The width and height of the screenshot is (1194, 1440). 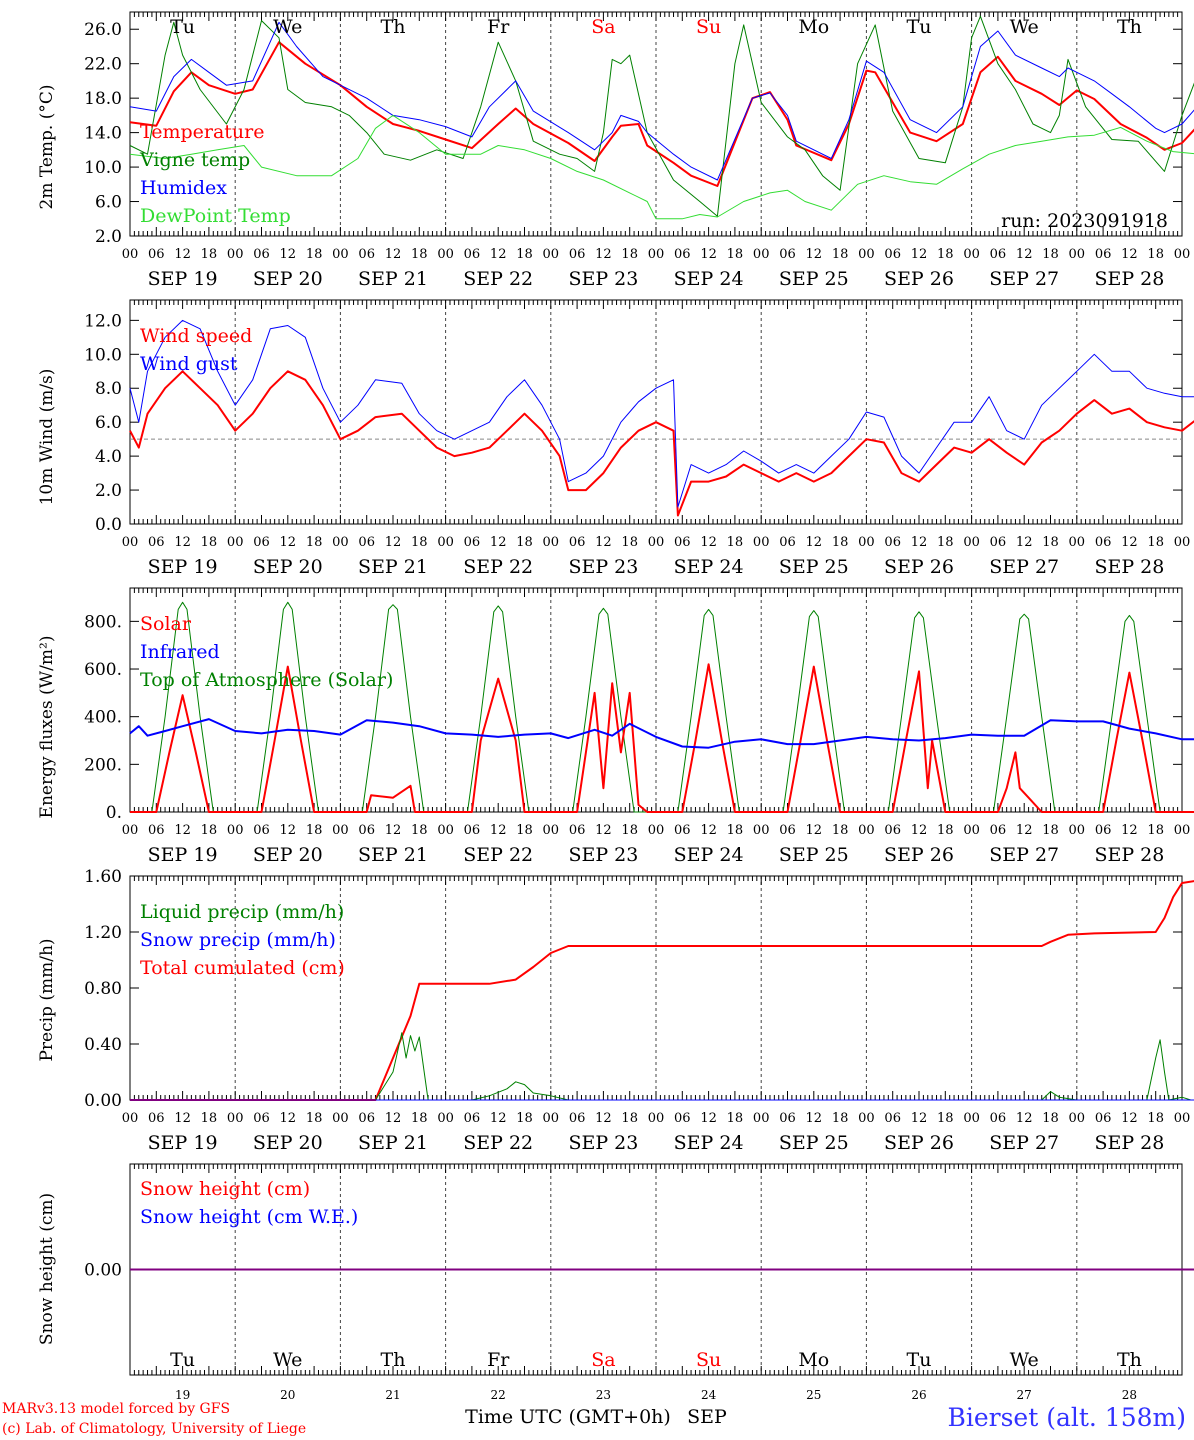 I want to click on day-number-label: 19, so click(x=182, y=1395).